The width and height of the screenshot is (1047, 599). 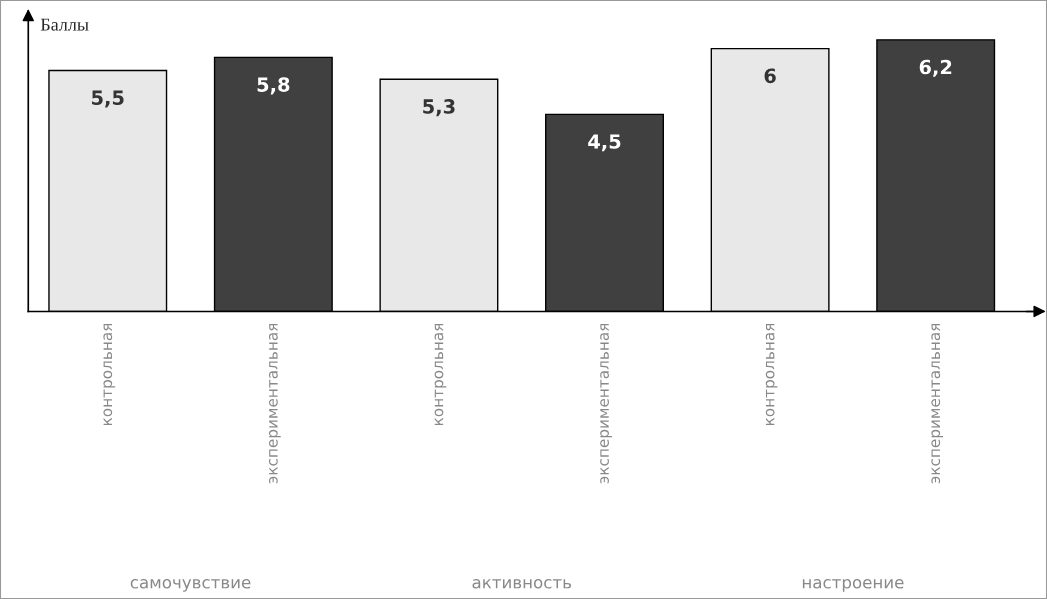 What do you see at coordinates (853, 585) in the screenshot?
I see `text: настроение` at bounding box center [853, 585].